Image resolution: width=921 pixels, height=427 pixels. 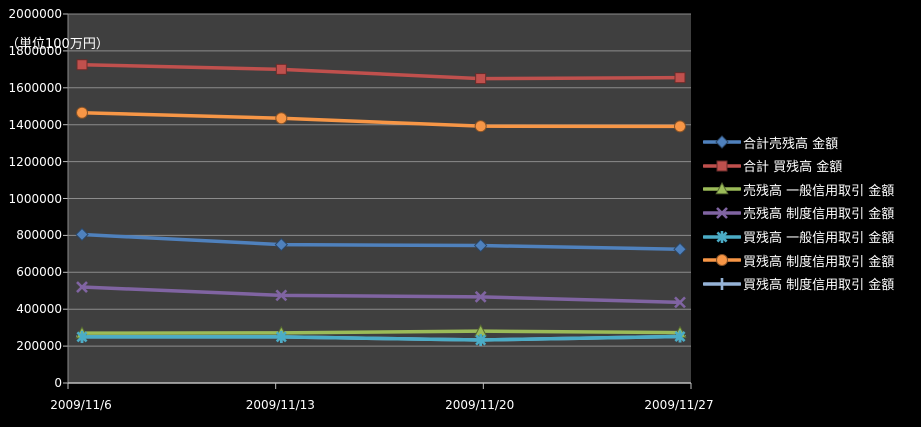 I want to click on y-axis-tick-label: 800000, so click(x=39, y=235).